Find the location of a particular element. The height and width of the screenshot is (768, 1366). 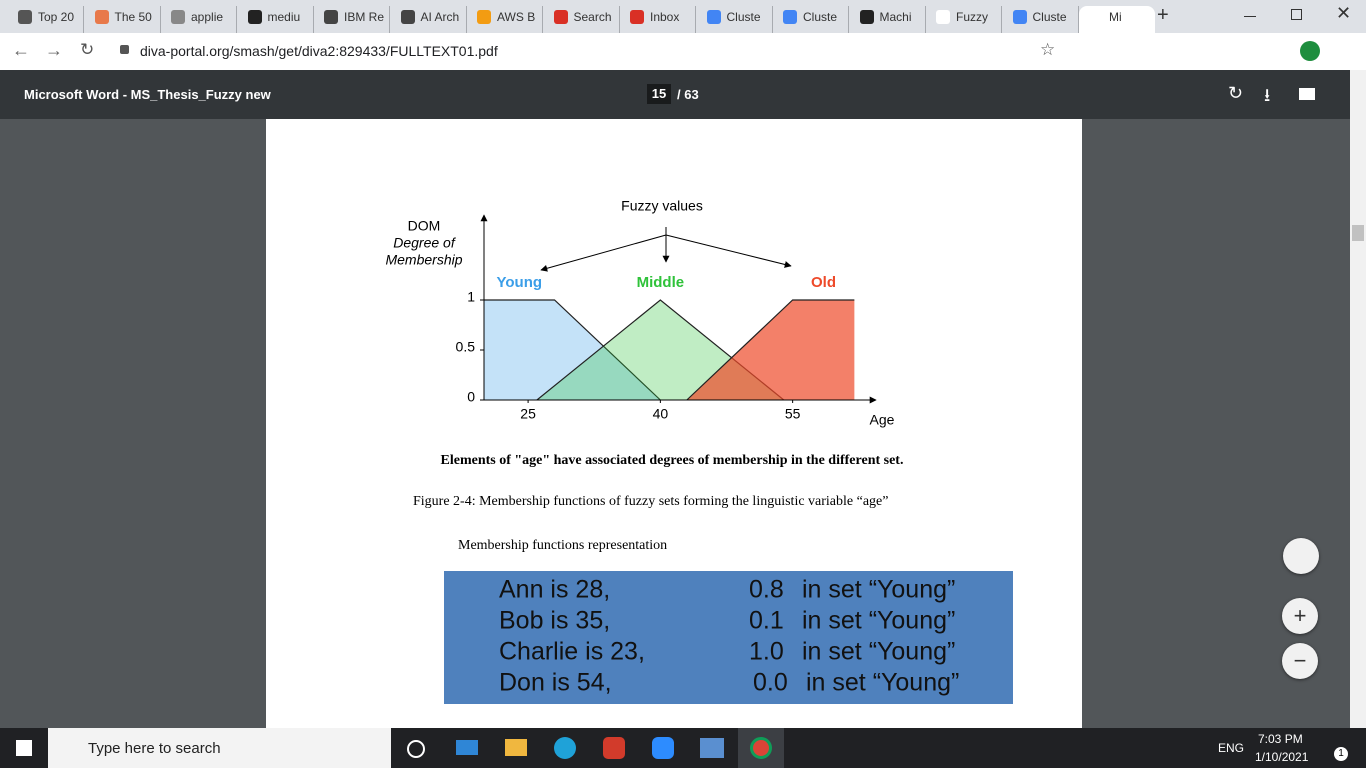

page-number: 15 is located at coordinates (659, 94).